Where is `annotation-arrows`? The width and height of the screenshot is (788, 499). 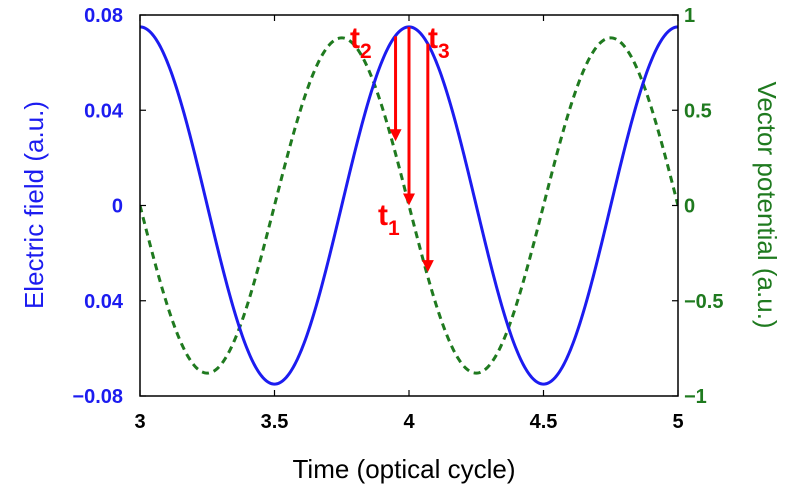
annotation-arrows is located at coordinates (411, 149).